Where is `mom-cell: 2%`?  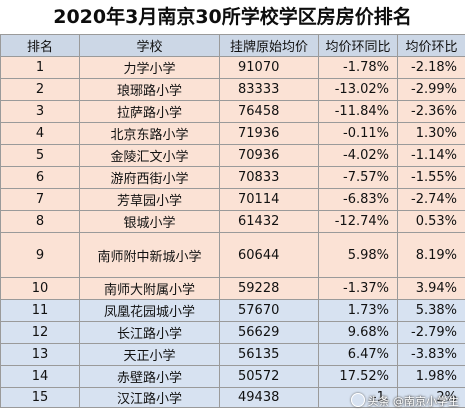 mom-cell: 2% is located at coordinates (431, 397).